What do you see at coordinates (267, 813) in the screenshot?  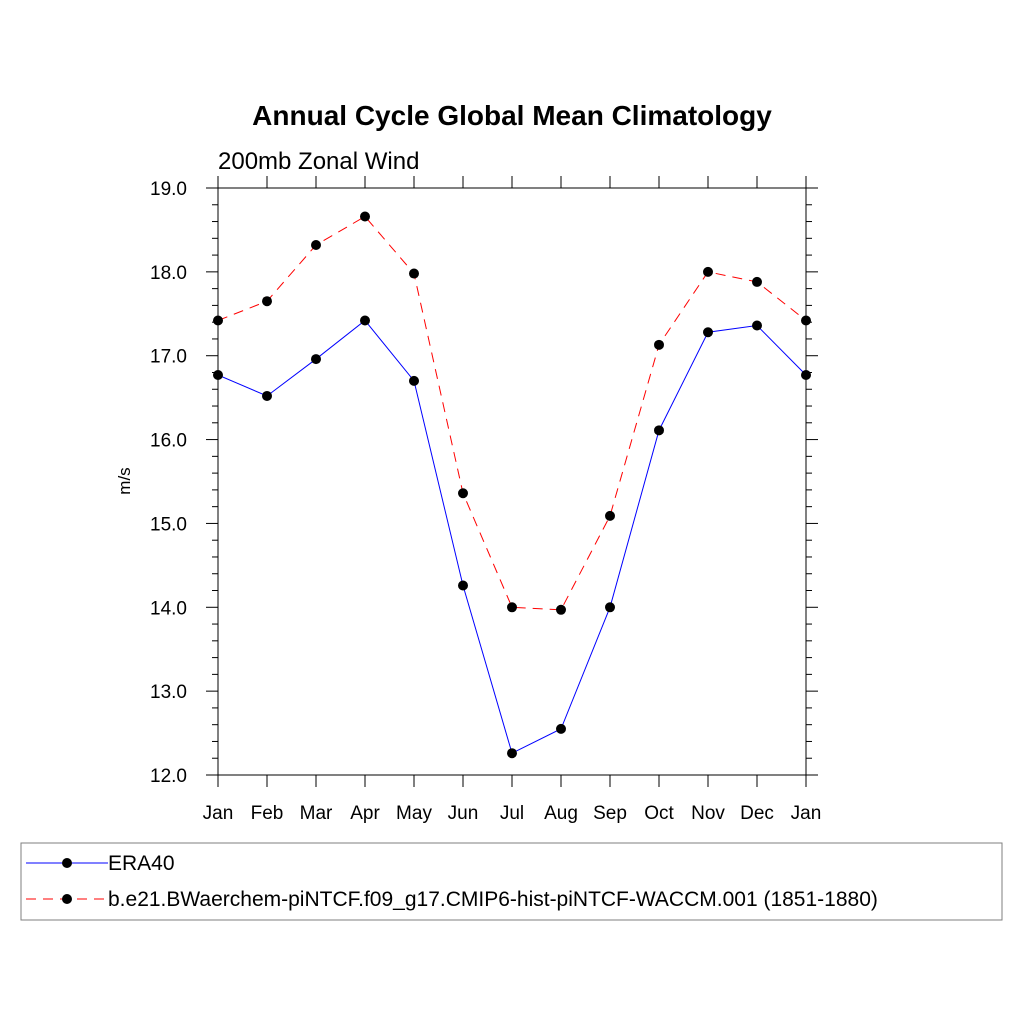 I see `x-tick-label: Feb` at bounding box center [267, 813].